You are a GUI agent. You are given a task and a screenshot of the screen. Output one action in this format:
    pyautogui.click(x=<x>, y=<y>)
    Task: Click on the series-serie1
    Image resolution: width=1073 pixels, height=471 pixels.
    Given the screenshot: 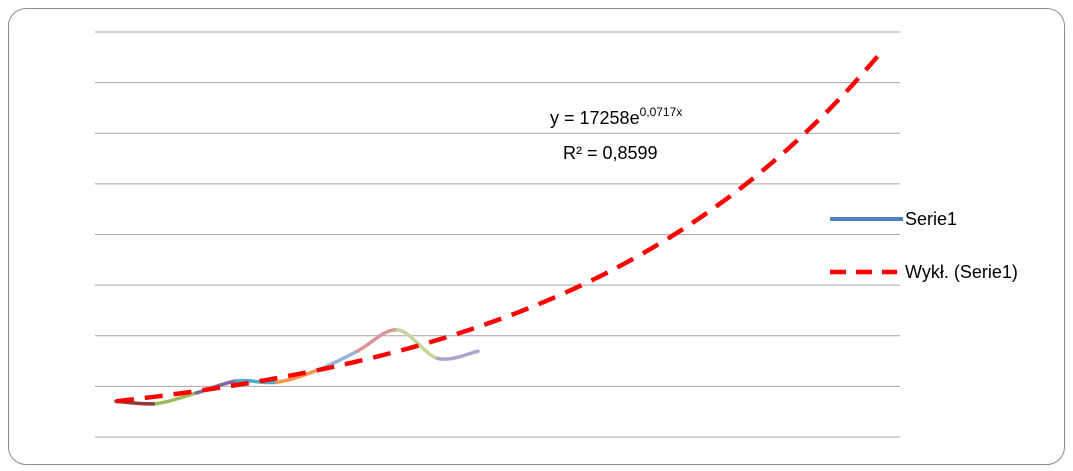 What is the action you would take?
    pyautogui.click(x=297, y=367)
    